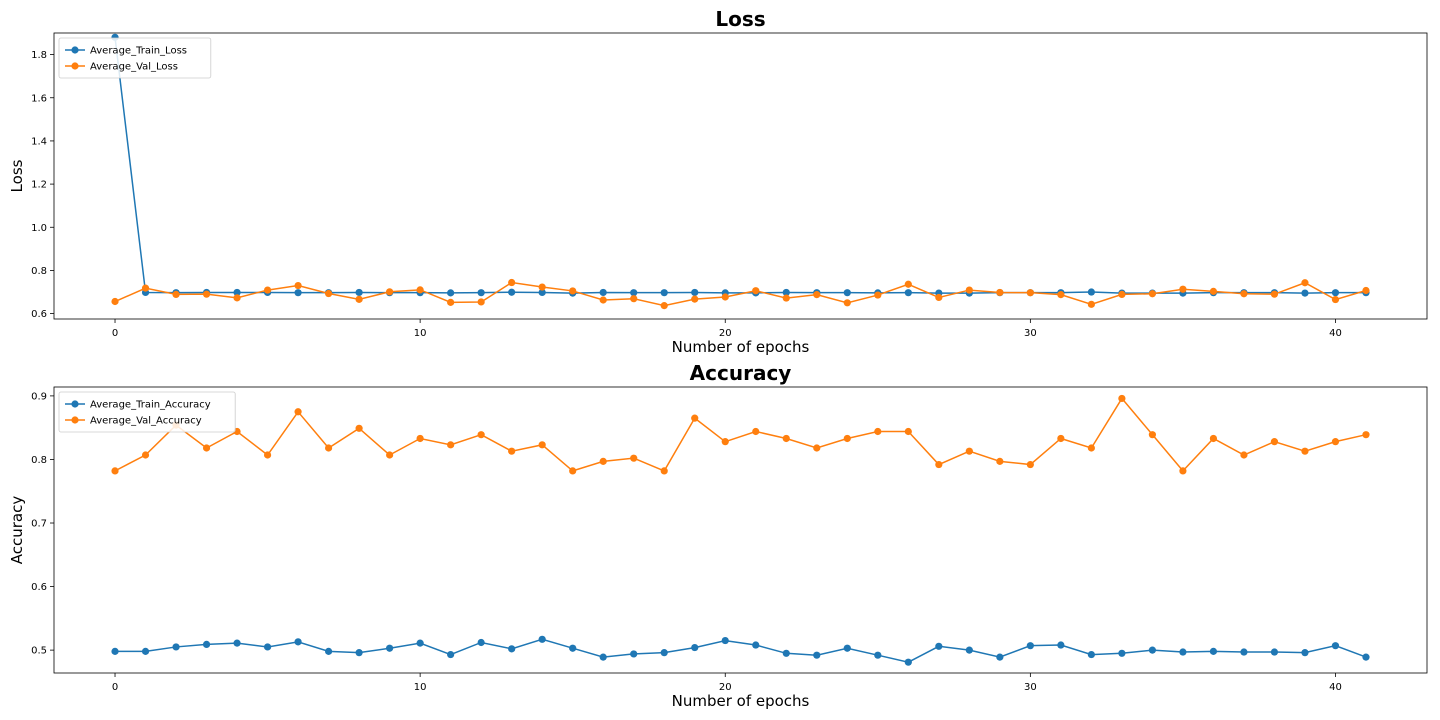 The width and height of the screenshot is (1440, 720). I want to click on average-val-loss-legend-marker, so click(75, 66).